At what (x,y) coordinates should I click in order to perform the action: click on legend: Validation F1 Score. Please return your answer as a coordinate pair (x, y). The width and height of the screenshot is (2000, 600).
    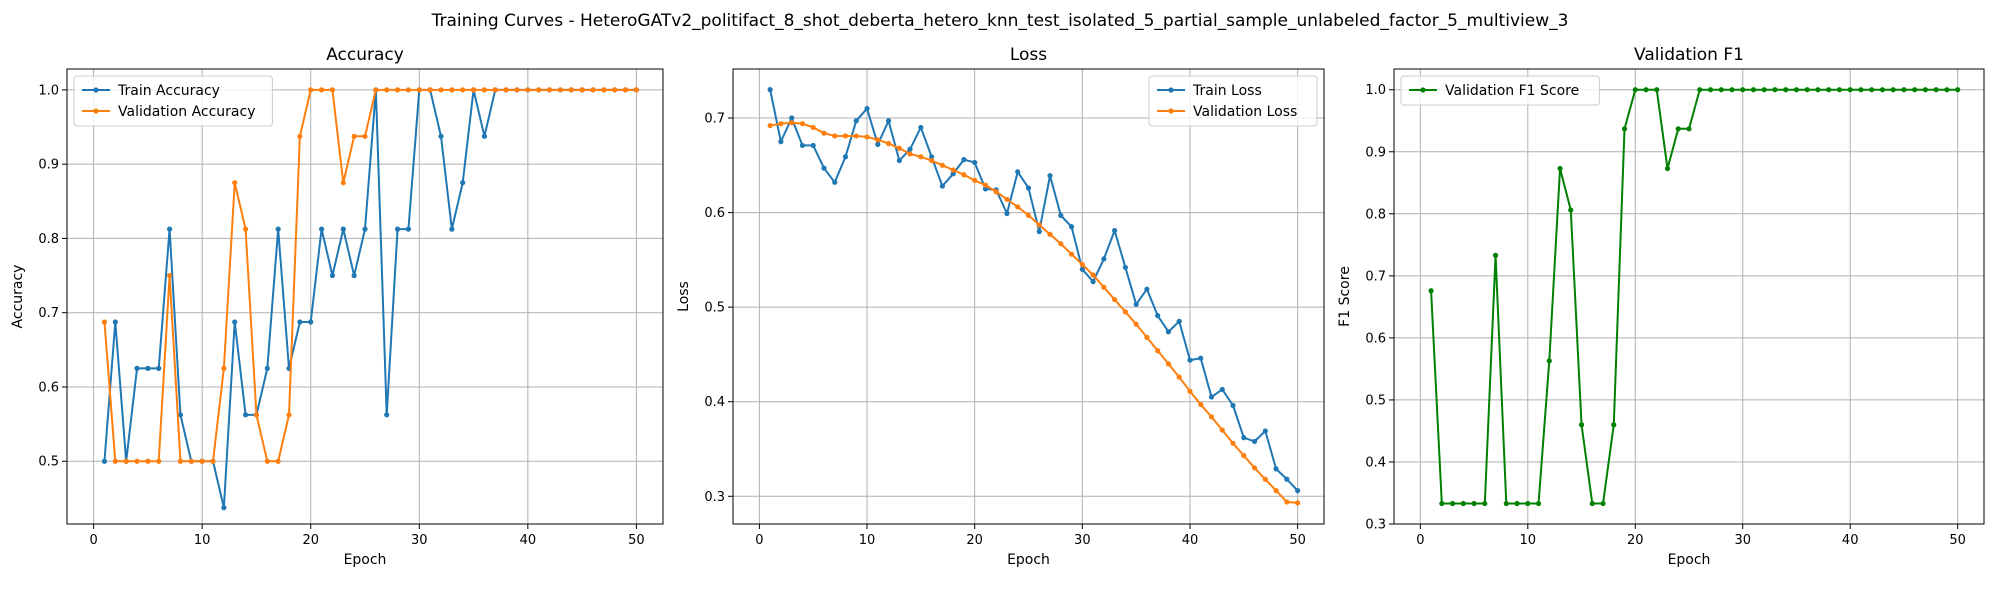
    Looking at the image, I should click on (1500, 90).